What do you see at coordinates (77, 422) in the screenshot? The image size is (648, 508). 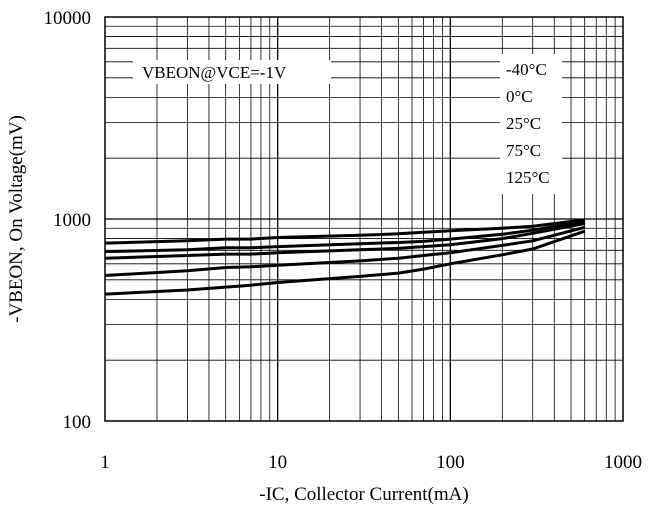 I see `y-tick-label: 100` at bounding box center [77, 422].